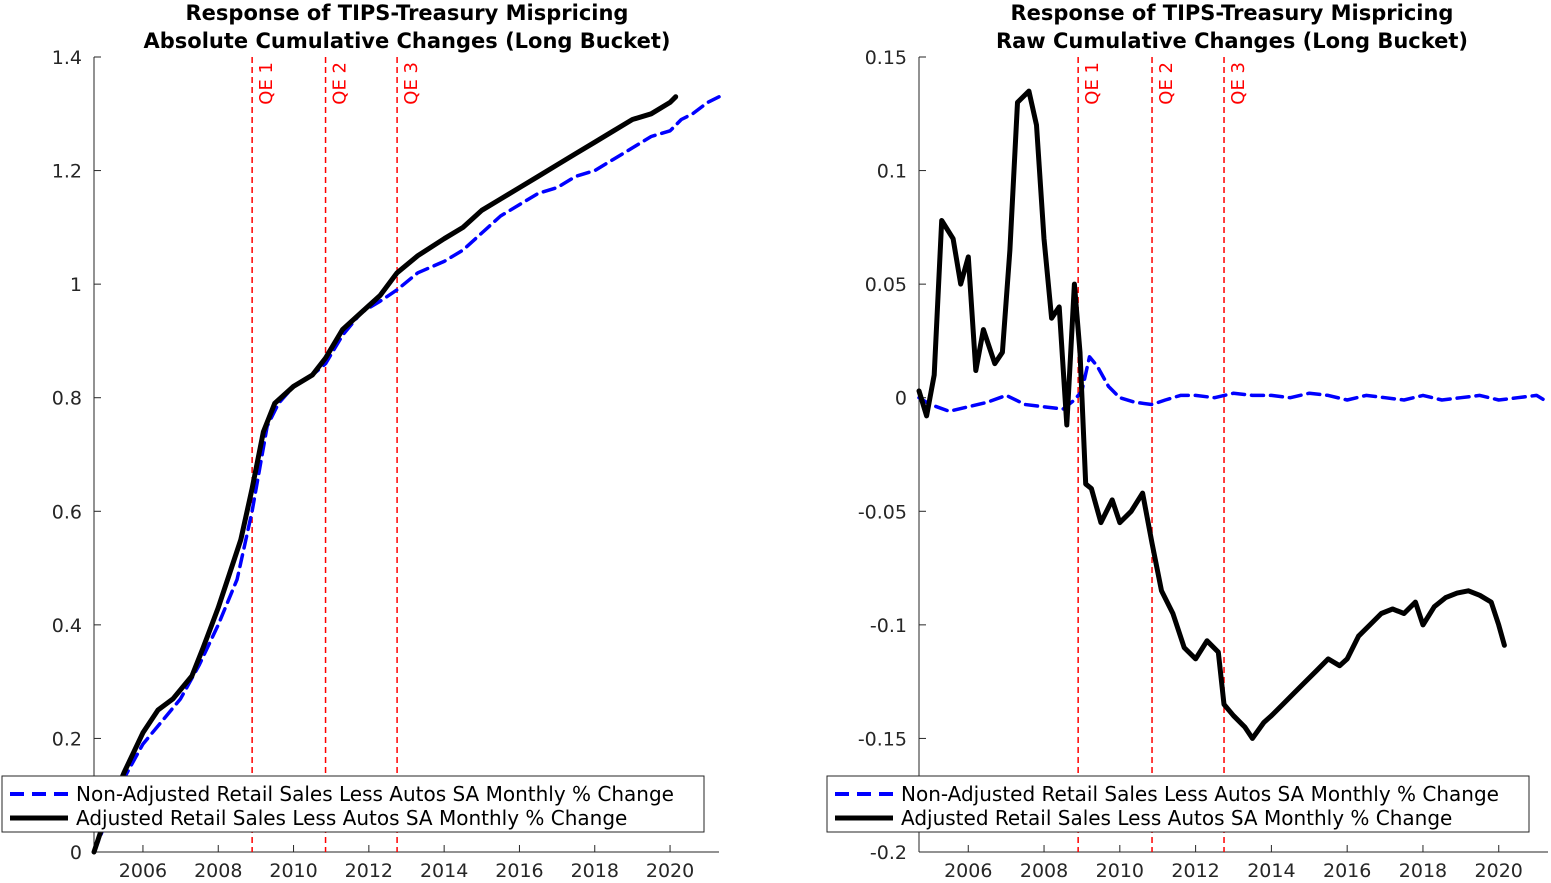  Describe the element at coordinates (266, 83) in the screenshot. I see `left-qe-label: QE 1` at that location.